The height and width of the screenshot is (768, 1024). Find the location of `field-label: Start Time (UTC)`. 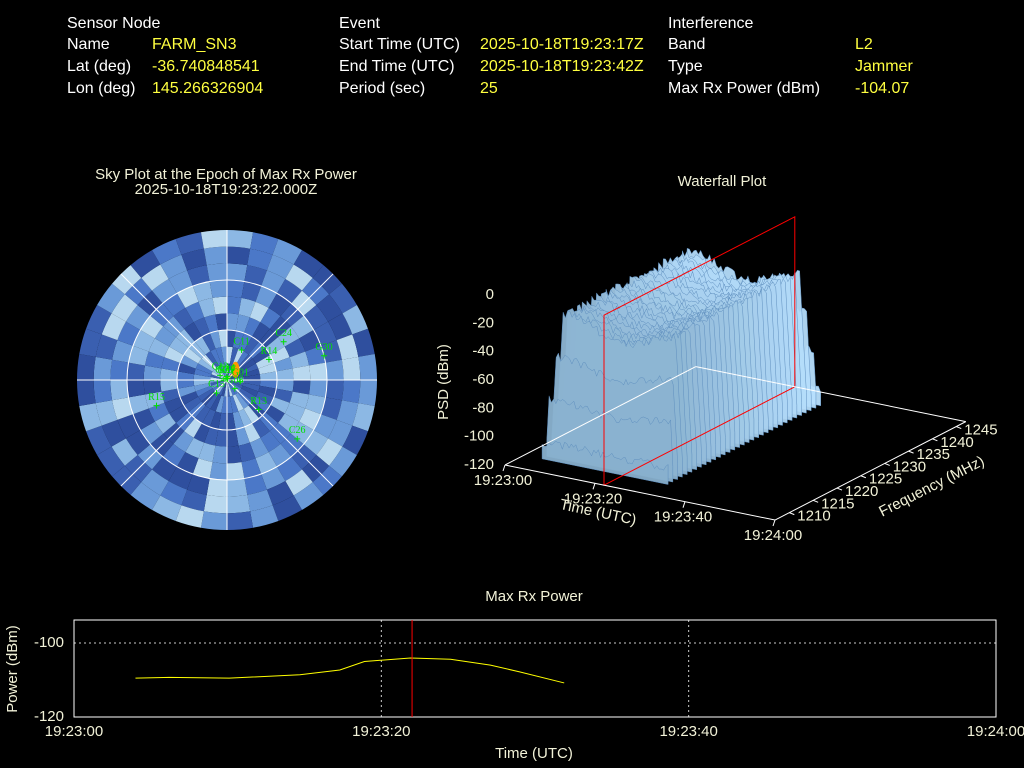

field-label: Start Time (UTC) is located at coordinates (399, 44).